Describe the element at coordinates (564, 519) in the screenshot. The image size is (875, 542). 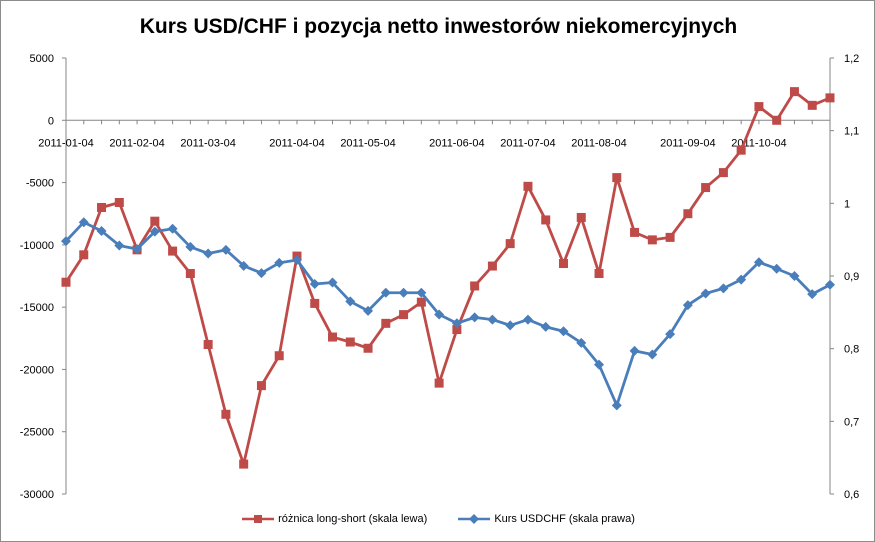
I see `legend-label-usdchf: Kurs USDCHF (skala prawa)` at that location.